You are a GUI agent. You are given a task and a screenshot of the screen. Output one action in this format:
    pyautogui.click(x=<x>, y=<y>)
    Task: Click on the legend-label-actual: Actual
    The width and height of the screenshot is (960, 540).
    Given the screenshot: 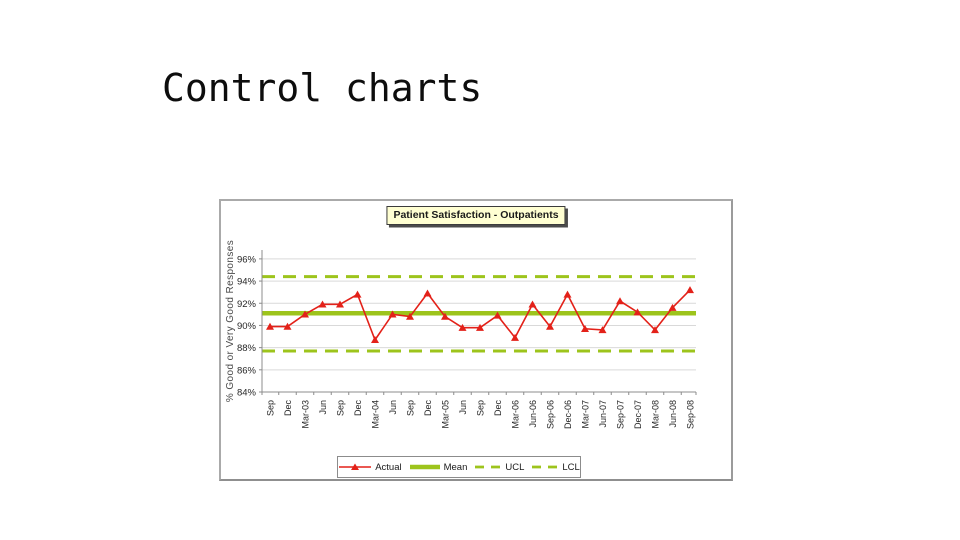 What is the action you would take?
    pyautogui.click(x=388, y=467)
    